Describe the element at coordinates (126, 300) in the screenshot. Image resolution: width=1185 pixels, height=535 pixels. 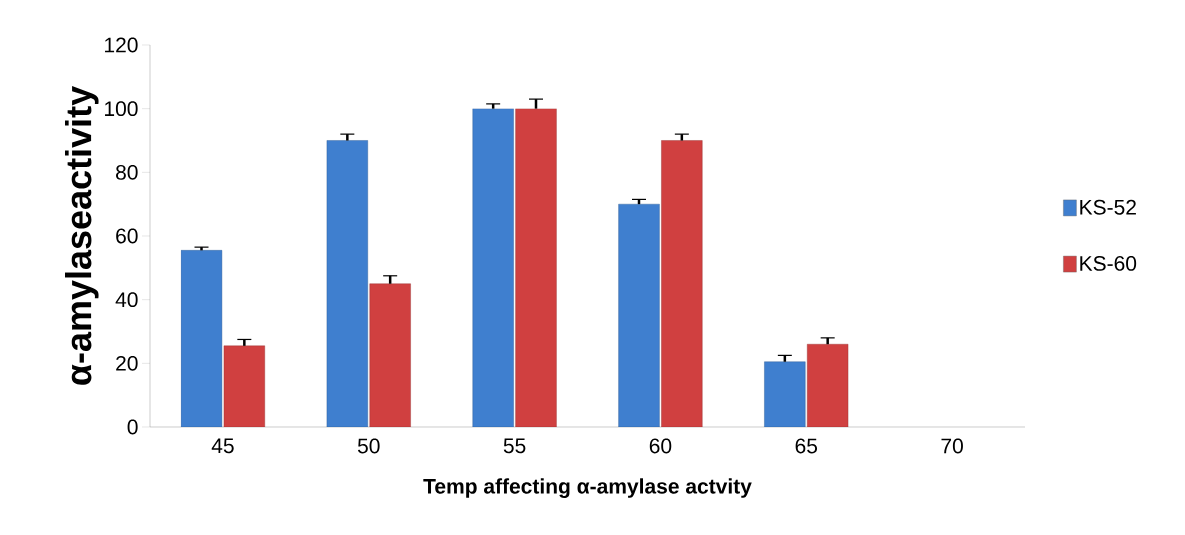
I see `y-tick-label: 40` at that location.